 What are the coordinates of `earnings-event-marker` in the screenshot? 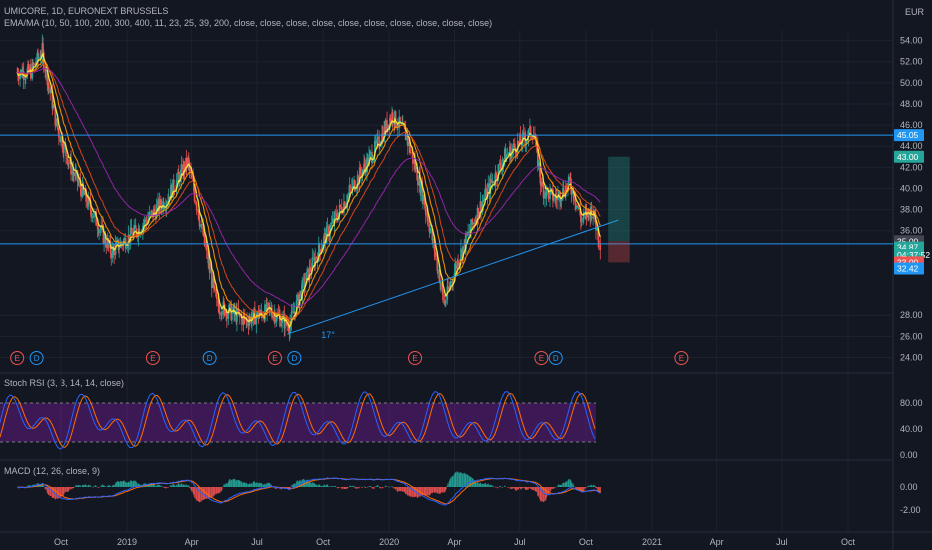 It's located at (415, 358).